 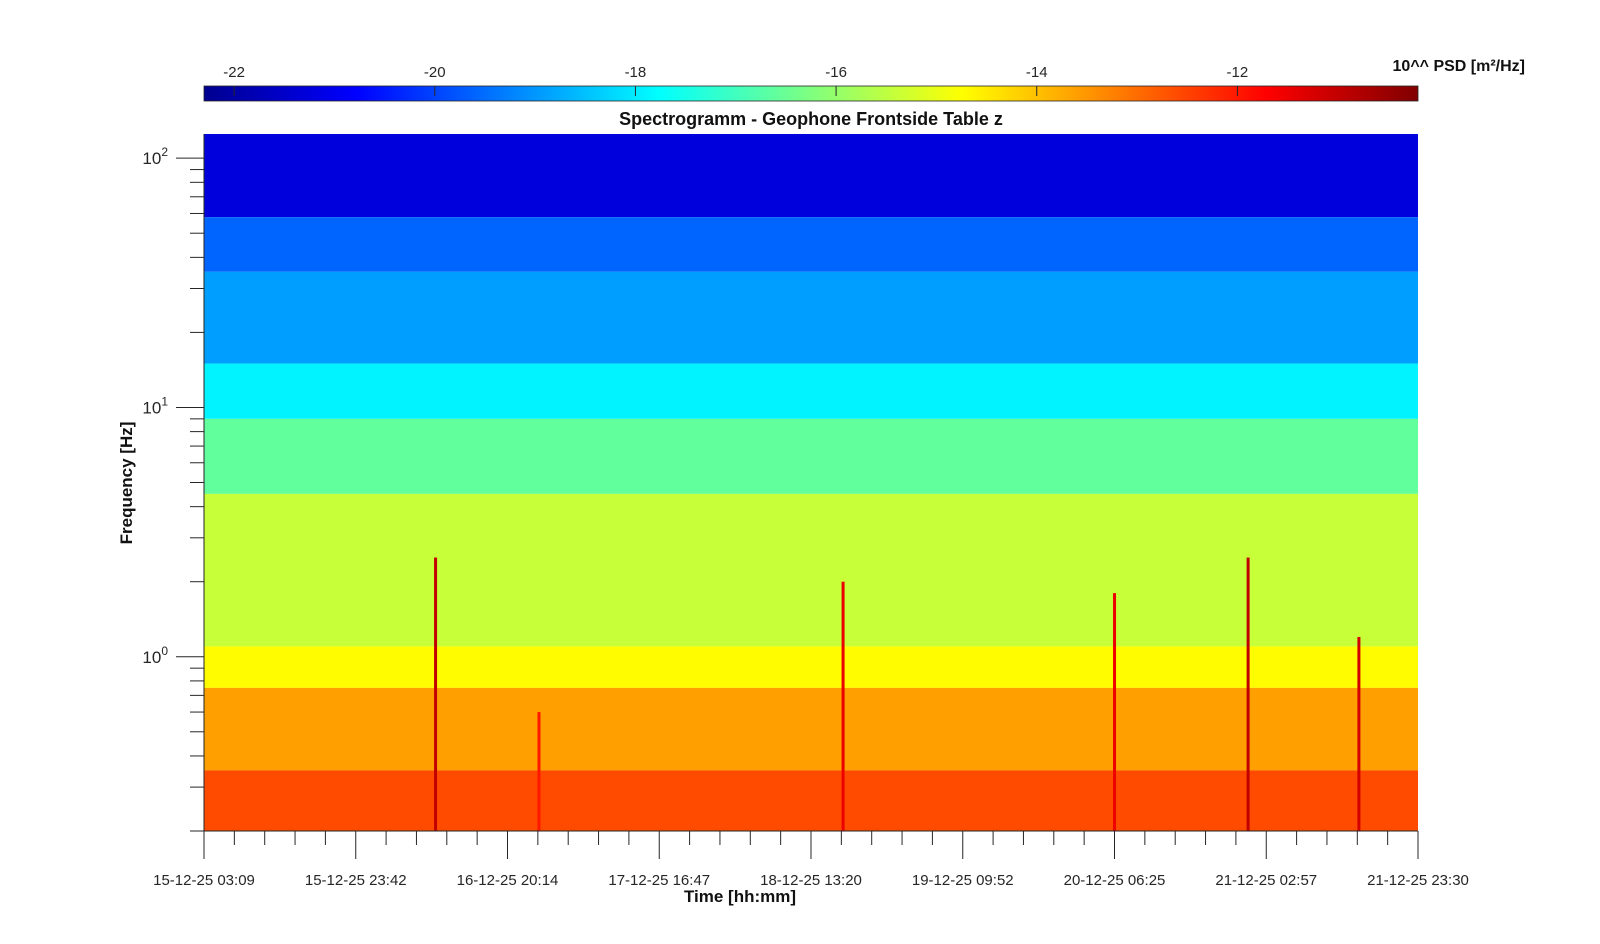 I want to click on colorbar-tick-label: -16, so click(x=836, y=72).